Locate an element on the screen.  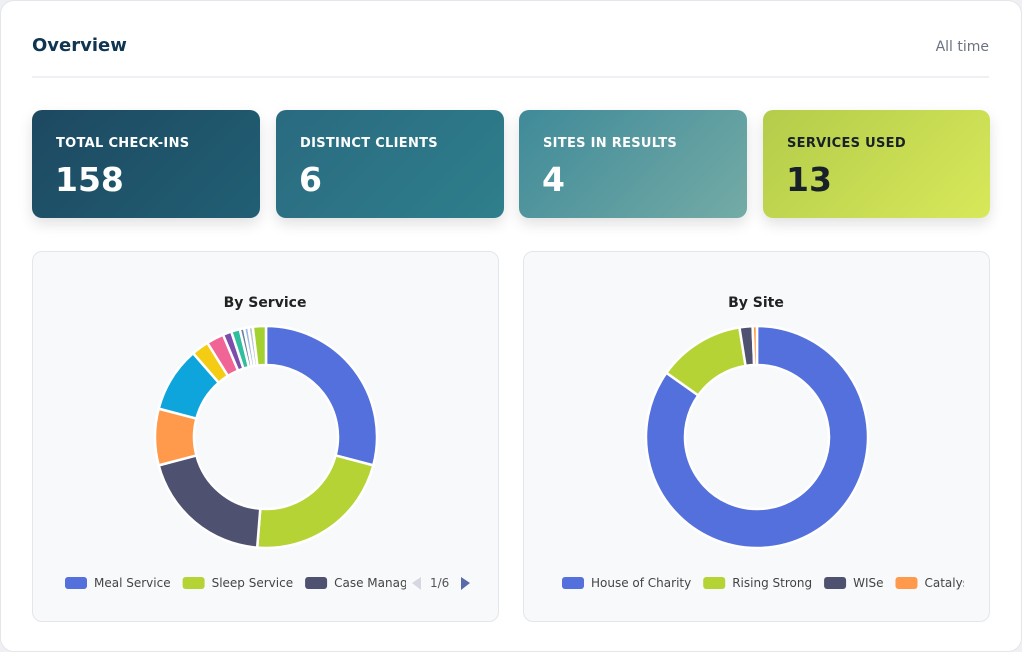
legend-label: WISe is located at coordinates (868, 583).